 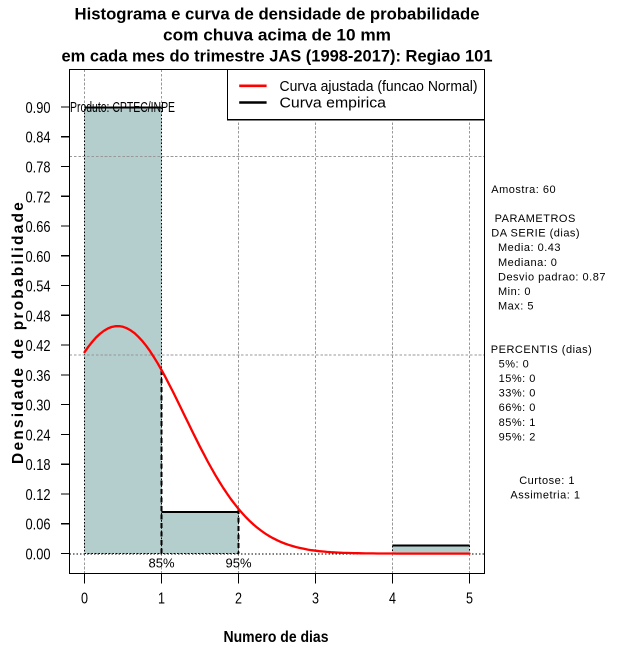 What do you see at coordinates (523, 190) in the screenshot?
I see `svg-text: Amostra: 60` at bounding box center [523, 190].